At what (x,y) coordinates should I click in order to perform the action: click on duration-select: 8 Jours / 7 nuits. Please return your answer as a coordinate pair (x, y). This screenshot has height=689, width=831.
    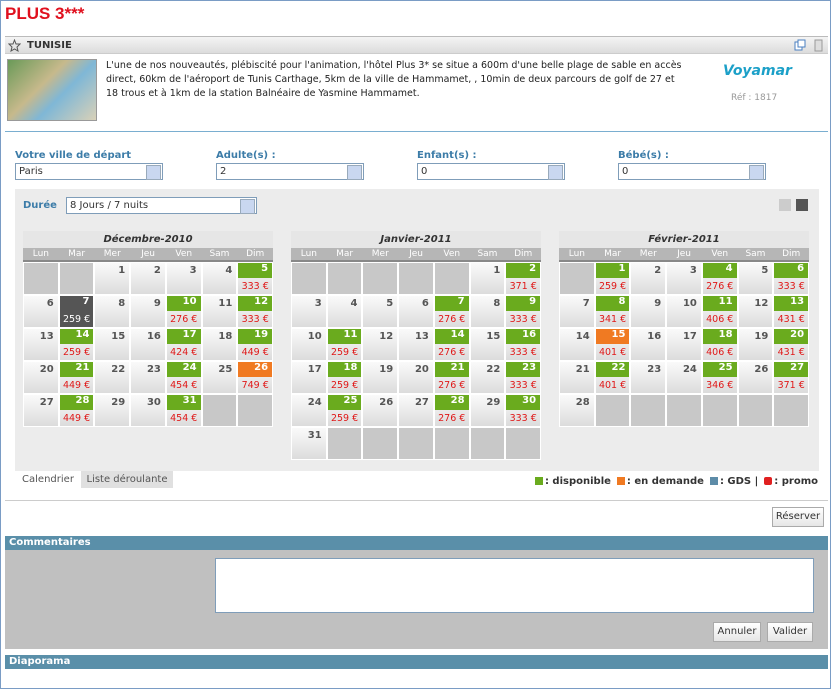
    Looking at the image, I should click on (161, 205).